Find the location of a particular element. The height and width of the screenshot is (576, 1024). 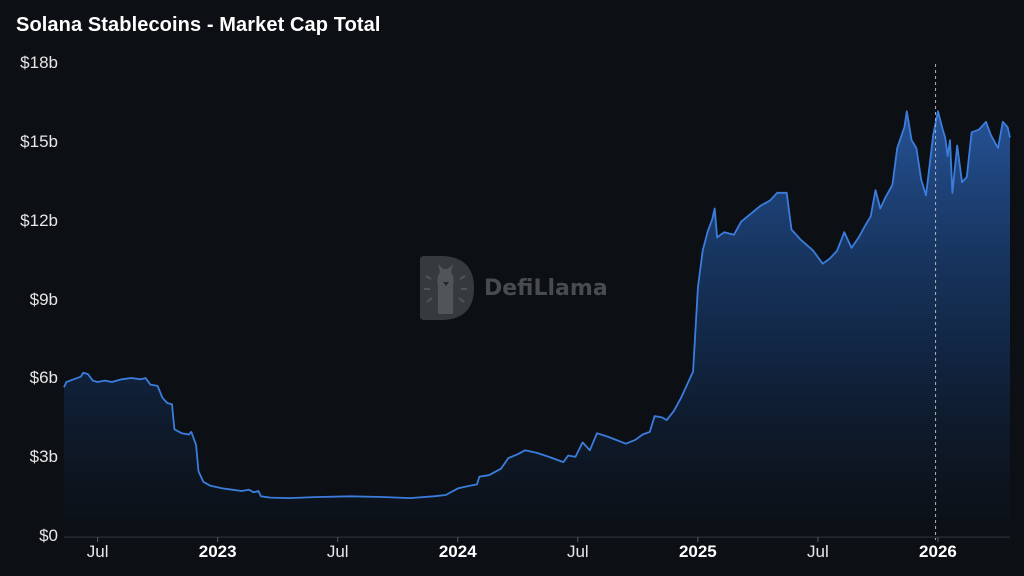

y-tick-label: $0 is located at coordinates (48, 535).